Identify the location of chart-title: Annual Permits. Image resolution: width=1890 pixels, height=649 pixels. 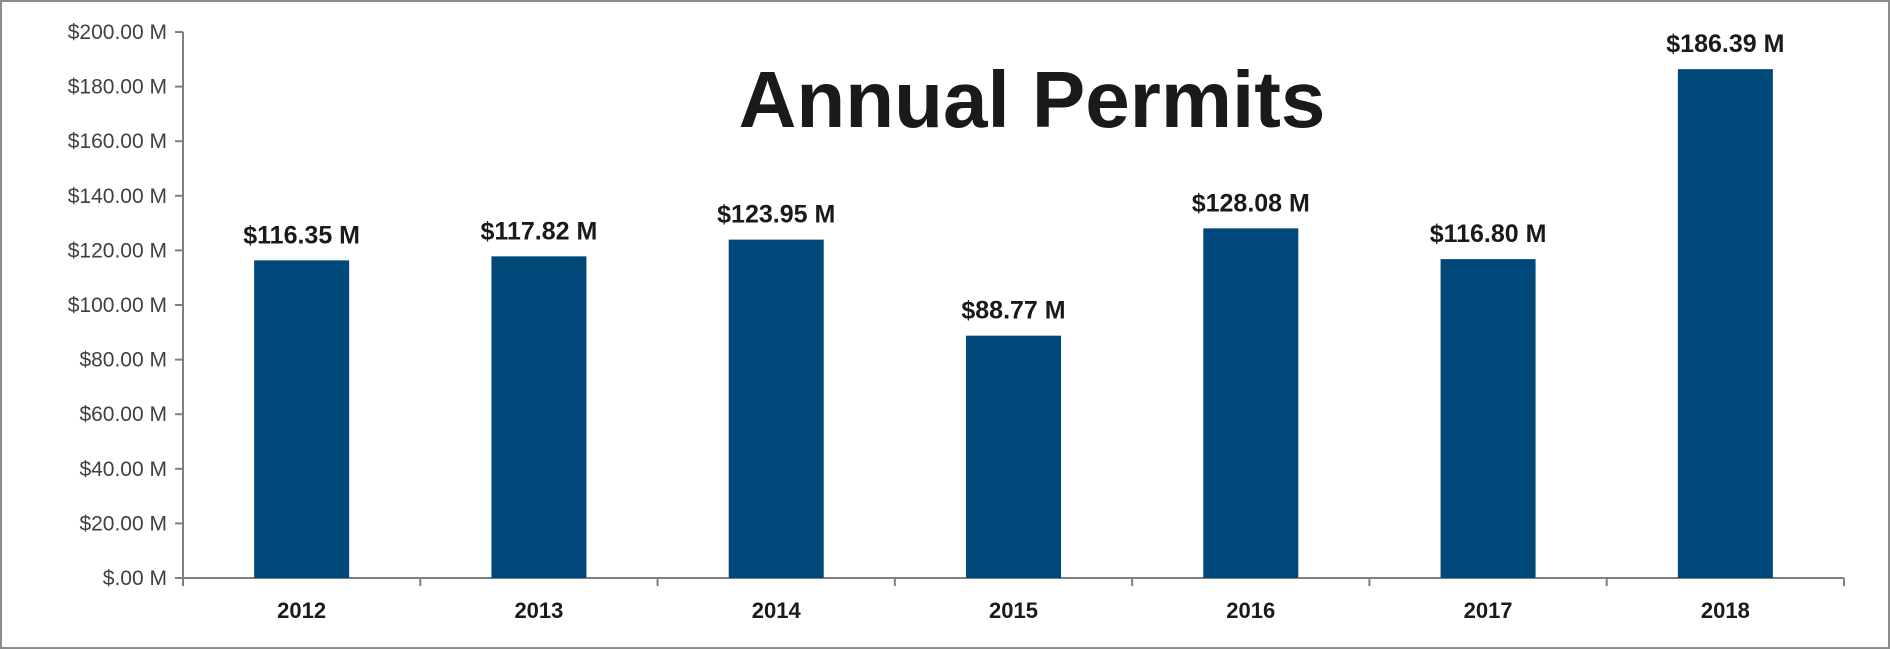
(1032, 99).